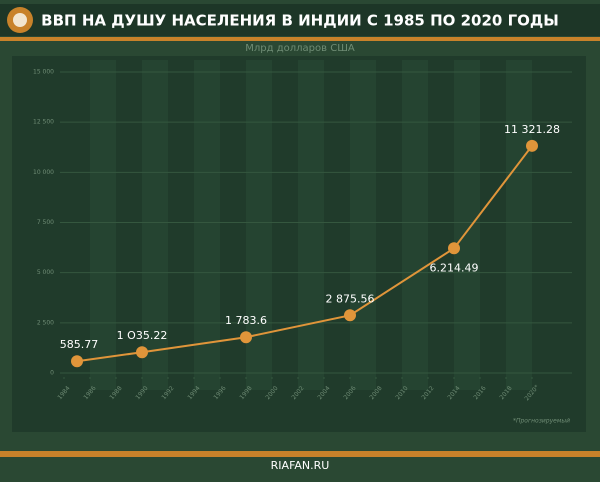  Describe the element at coordinates (300, 465) in the screenshot. I see `source: RIAFAN.RU` at that location.